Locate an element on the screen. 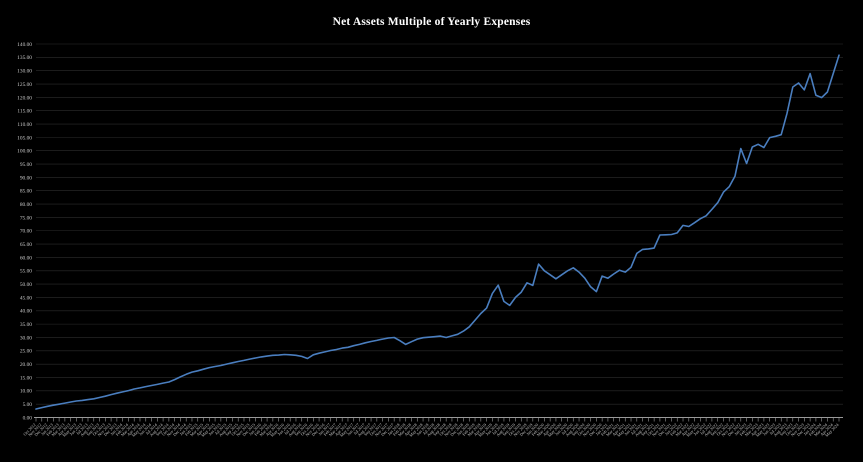  y-axis-tick-label: 55.00 is located at coordinates (26, 272).